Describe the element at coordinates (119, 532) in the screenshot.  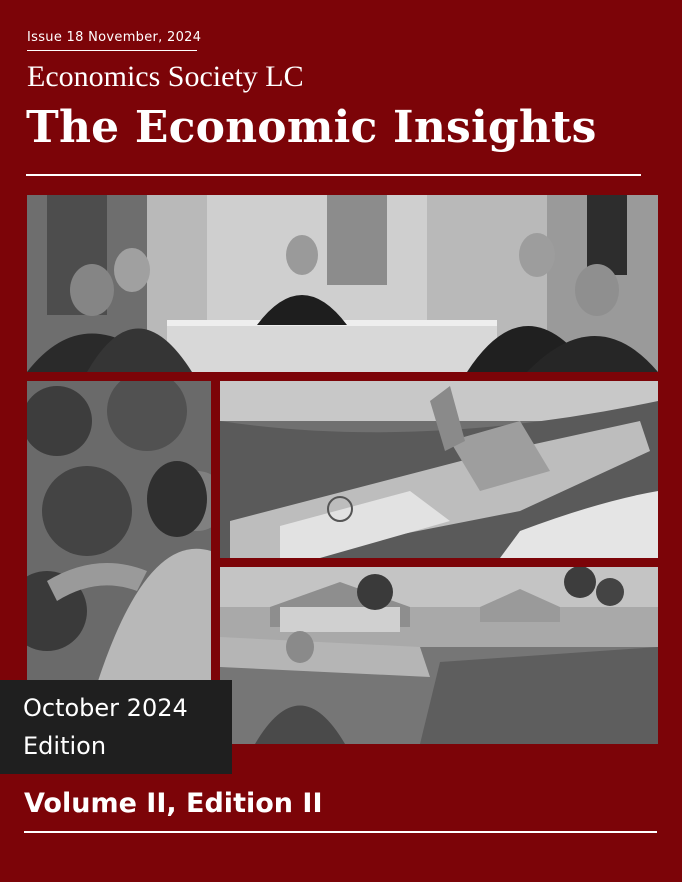
I see `farmer-photo` at that location.